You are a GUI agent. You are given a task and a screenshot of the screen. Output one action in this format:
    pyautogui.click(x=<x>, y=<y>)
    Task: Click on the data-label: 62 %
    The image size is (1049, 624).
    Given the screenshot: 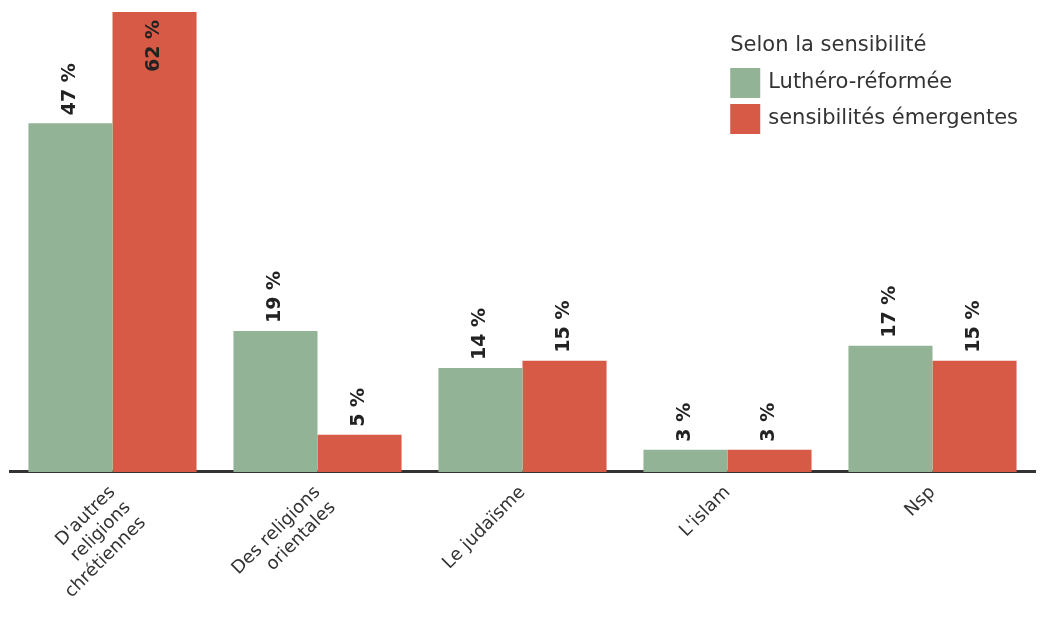 What is the action you would take?
    pyautogui.click(x=152, y=46)
    